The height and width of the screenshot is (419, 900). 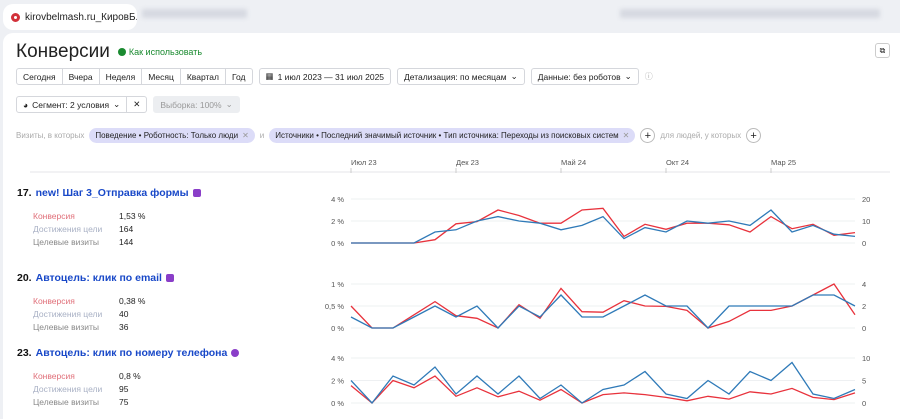 What do you see at coordinates (196, 193) in the screenshot?
I see `form-icon` at bounding box center [196, 193].